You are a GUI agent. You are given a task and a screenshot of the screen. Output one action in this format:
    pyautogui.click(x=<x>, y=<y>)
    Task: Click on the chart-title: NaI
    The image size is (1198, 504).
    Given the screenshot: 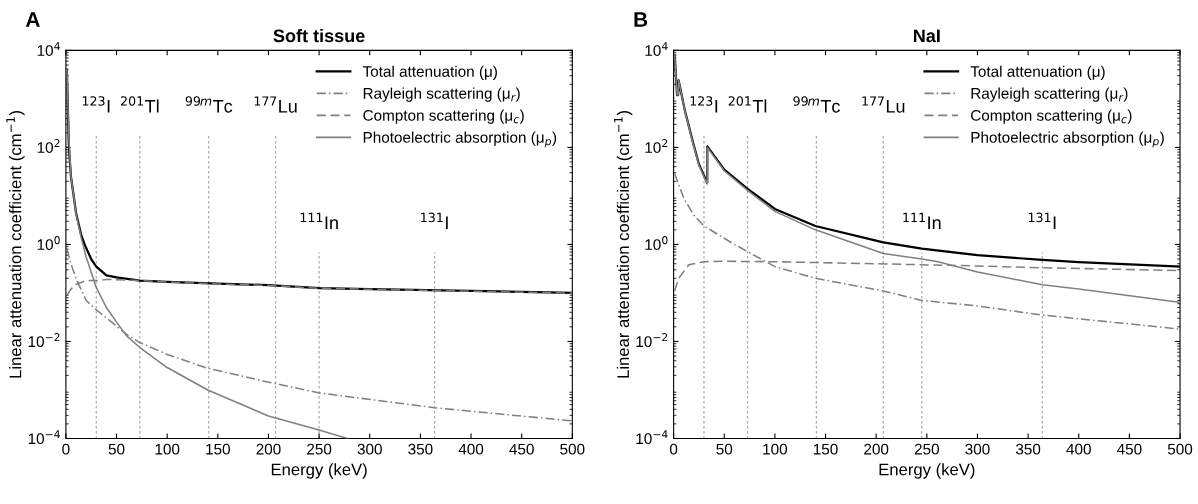 What is the action you would take?
    pyautogui.click(x=926, y=36)
    